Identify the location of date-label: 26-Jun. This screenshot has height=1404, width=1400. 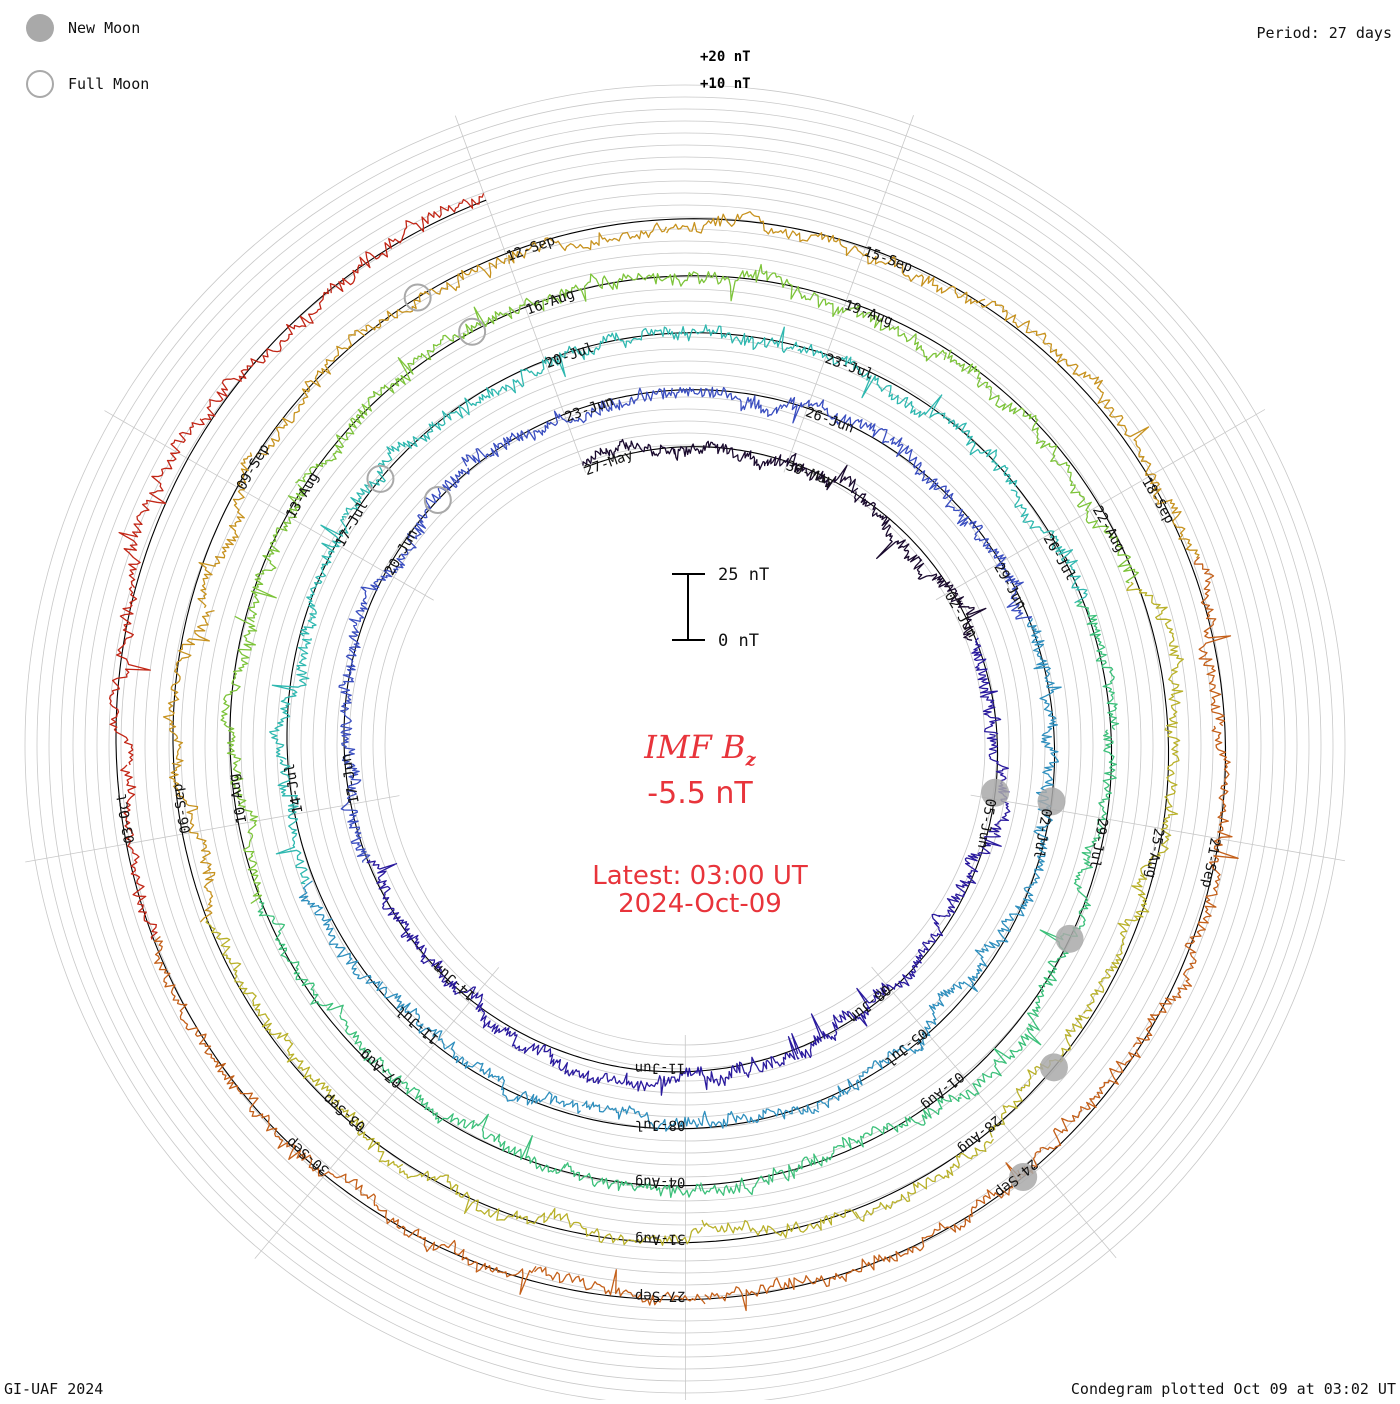
(829, 420).